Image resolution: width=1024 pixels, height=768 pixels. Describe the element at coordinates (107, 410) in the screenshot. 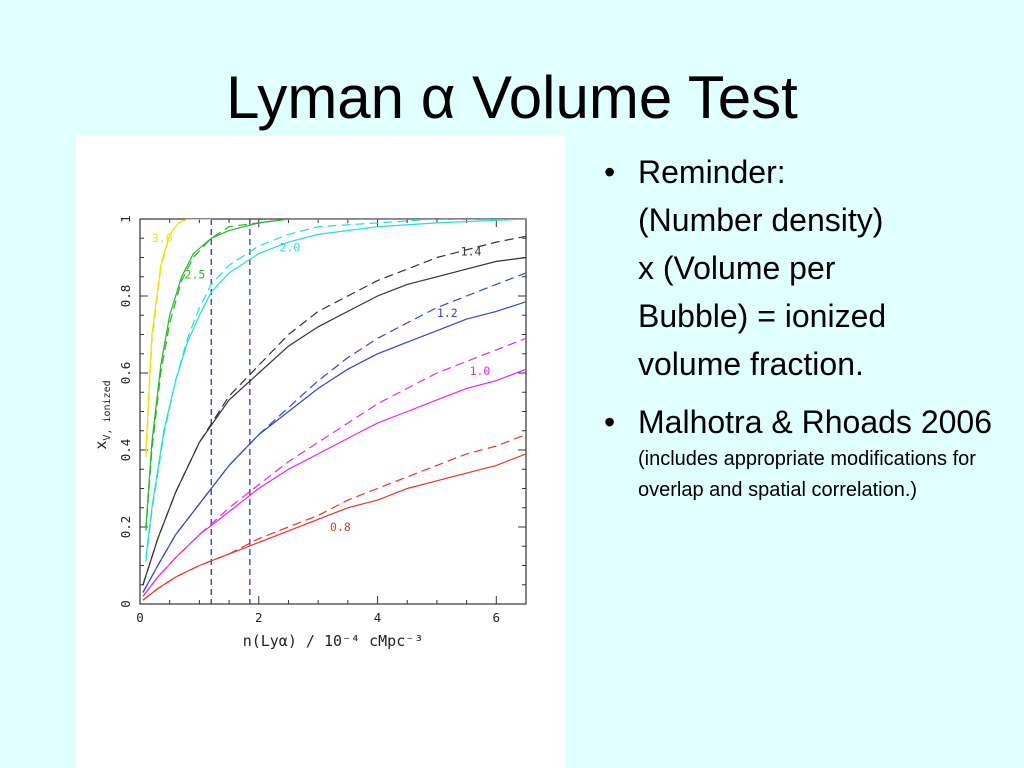

I see `y-axis-label-sub: V, ionized` at that location.